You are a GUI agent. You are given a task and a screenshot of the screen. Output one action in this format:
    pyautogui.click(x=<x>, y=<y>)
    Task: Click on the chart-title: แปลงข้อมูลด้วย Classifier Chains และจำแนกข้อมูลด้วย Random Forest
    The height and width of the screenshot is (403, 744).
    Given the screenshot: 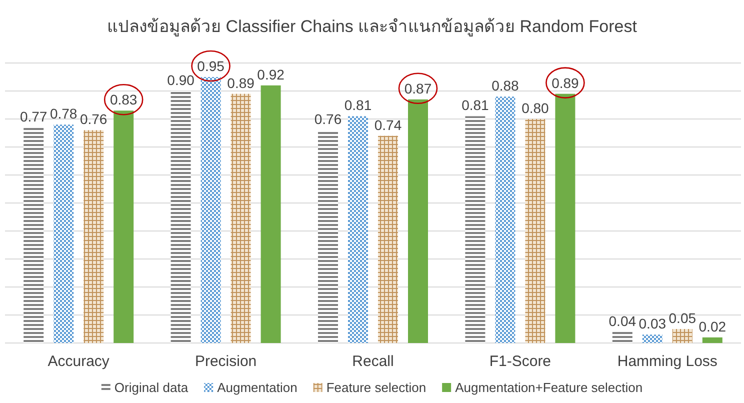 What is the action you would take?
    pyautogui.click(x=372, y=27)
    